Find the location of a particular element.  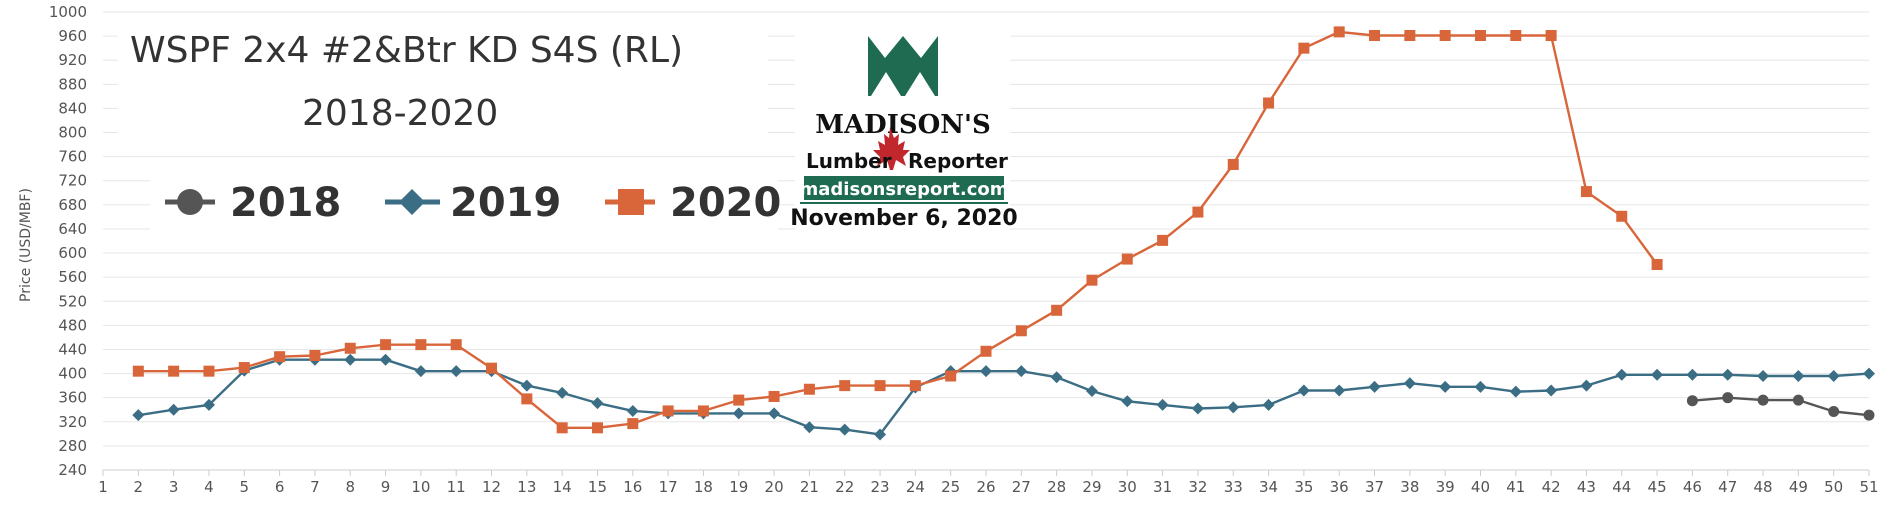

y-tick-label: 440 is located at coordinates (72, 349).